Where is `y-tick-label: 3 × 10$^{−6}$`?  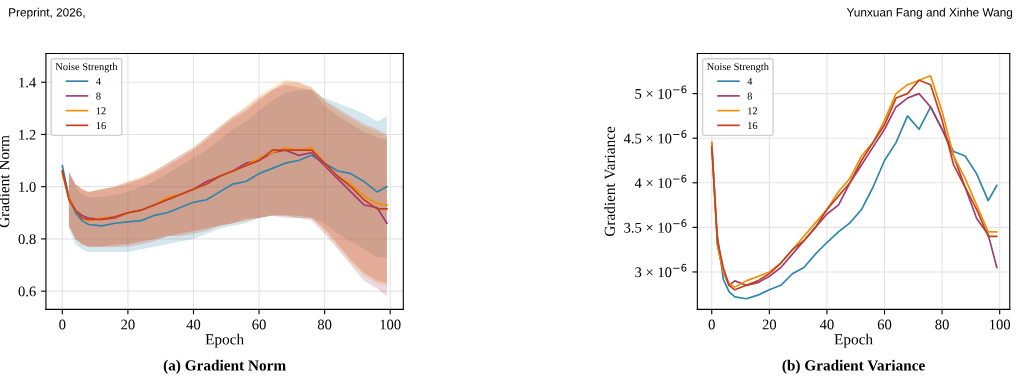 y-tick-label: 3 × 10$^{−6}$ is located at coordinates (661, 270).